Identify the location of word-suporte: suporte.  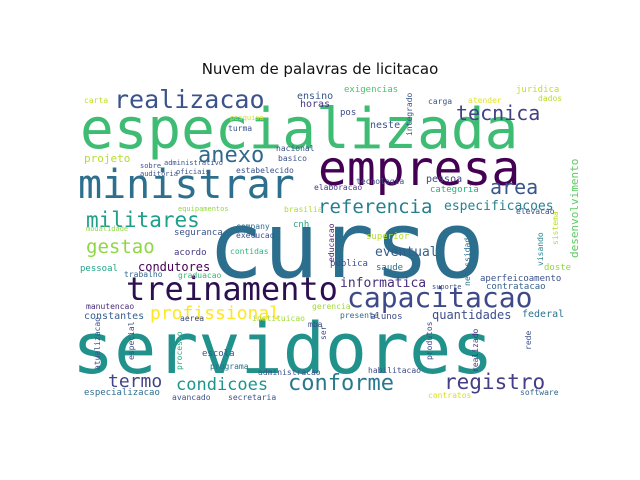
(447, 287).